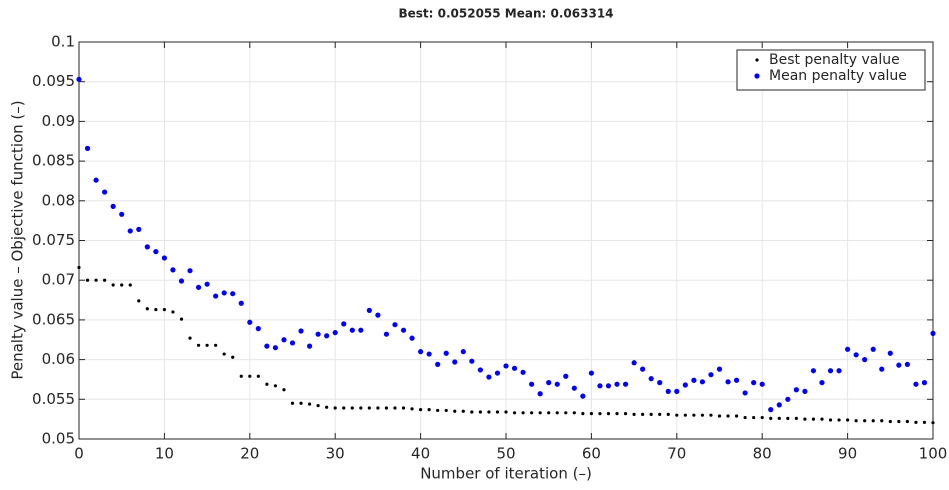 The image size is (949, 490). Describe the element at coordinates (53, 81) in the screenshot. I see `y-tick-label: 0.095` at that location.